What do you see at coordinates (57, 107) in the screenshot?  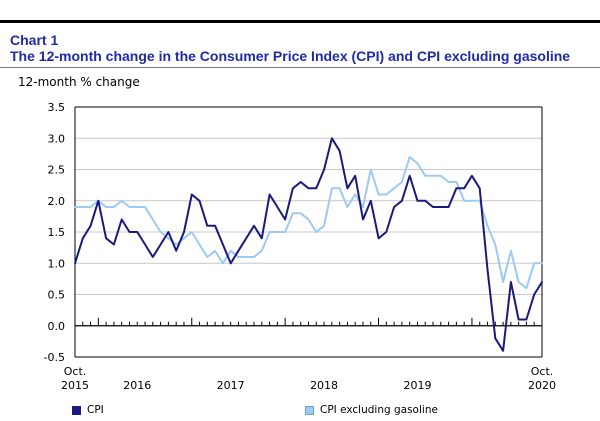 I see `y-tick-label: 3.5` at bounding box center [57, 107].